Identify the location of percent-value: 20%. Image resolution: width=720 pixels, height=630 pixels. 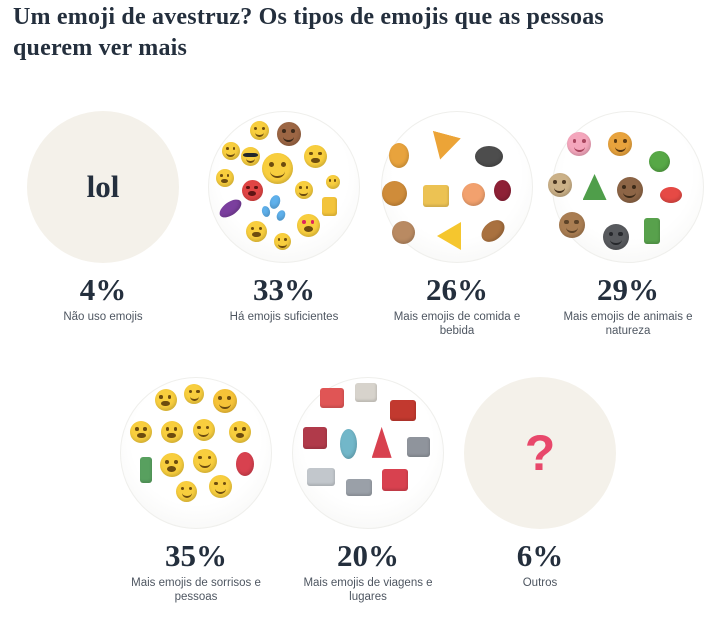
(368, 555).